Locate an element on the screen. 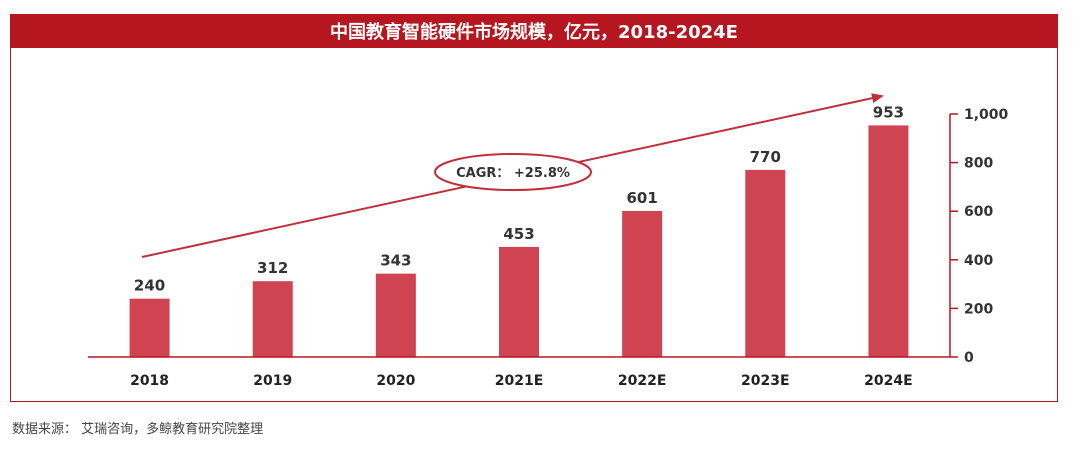  data-label: 240 is located at coordinates (149, 286).